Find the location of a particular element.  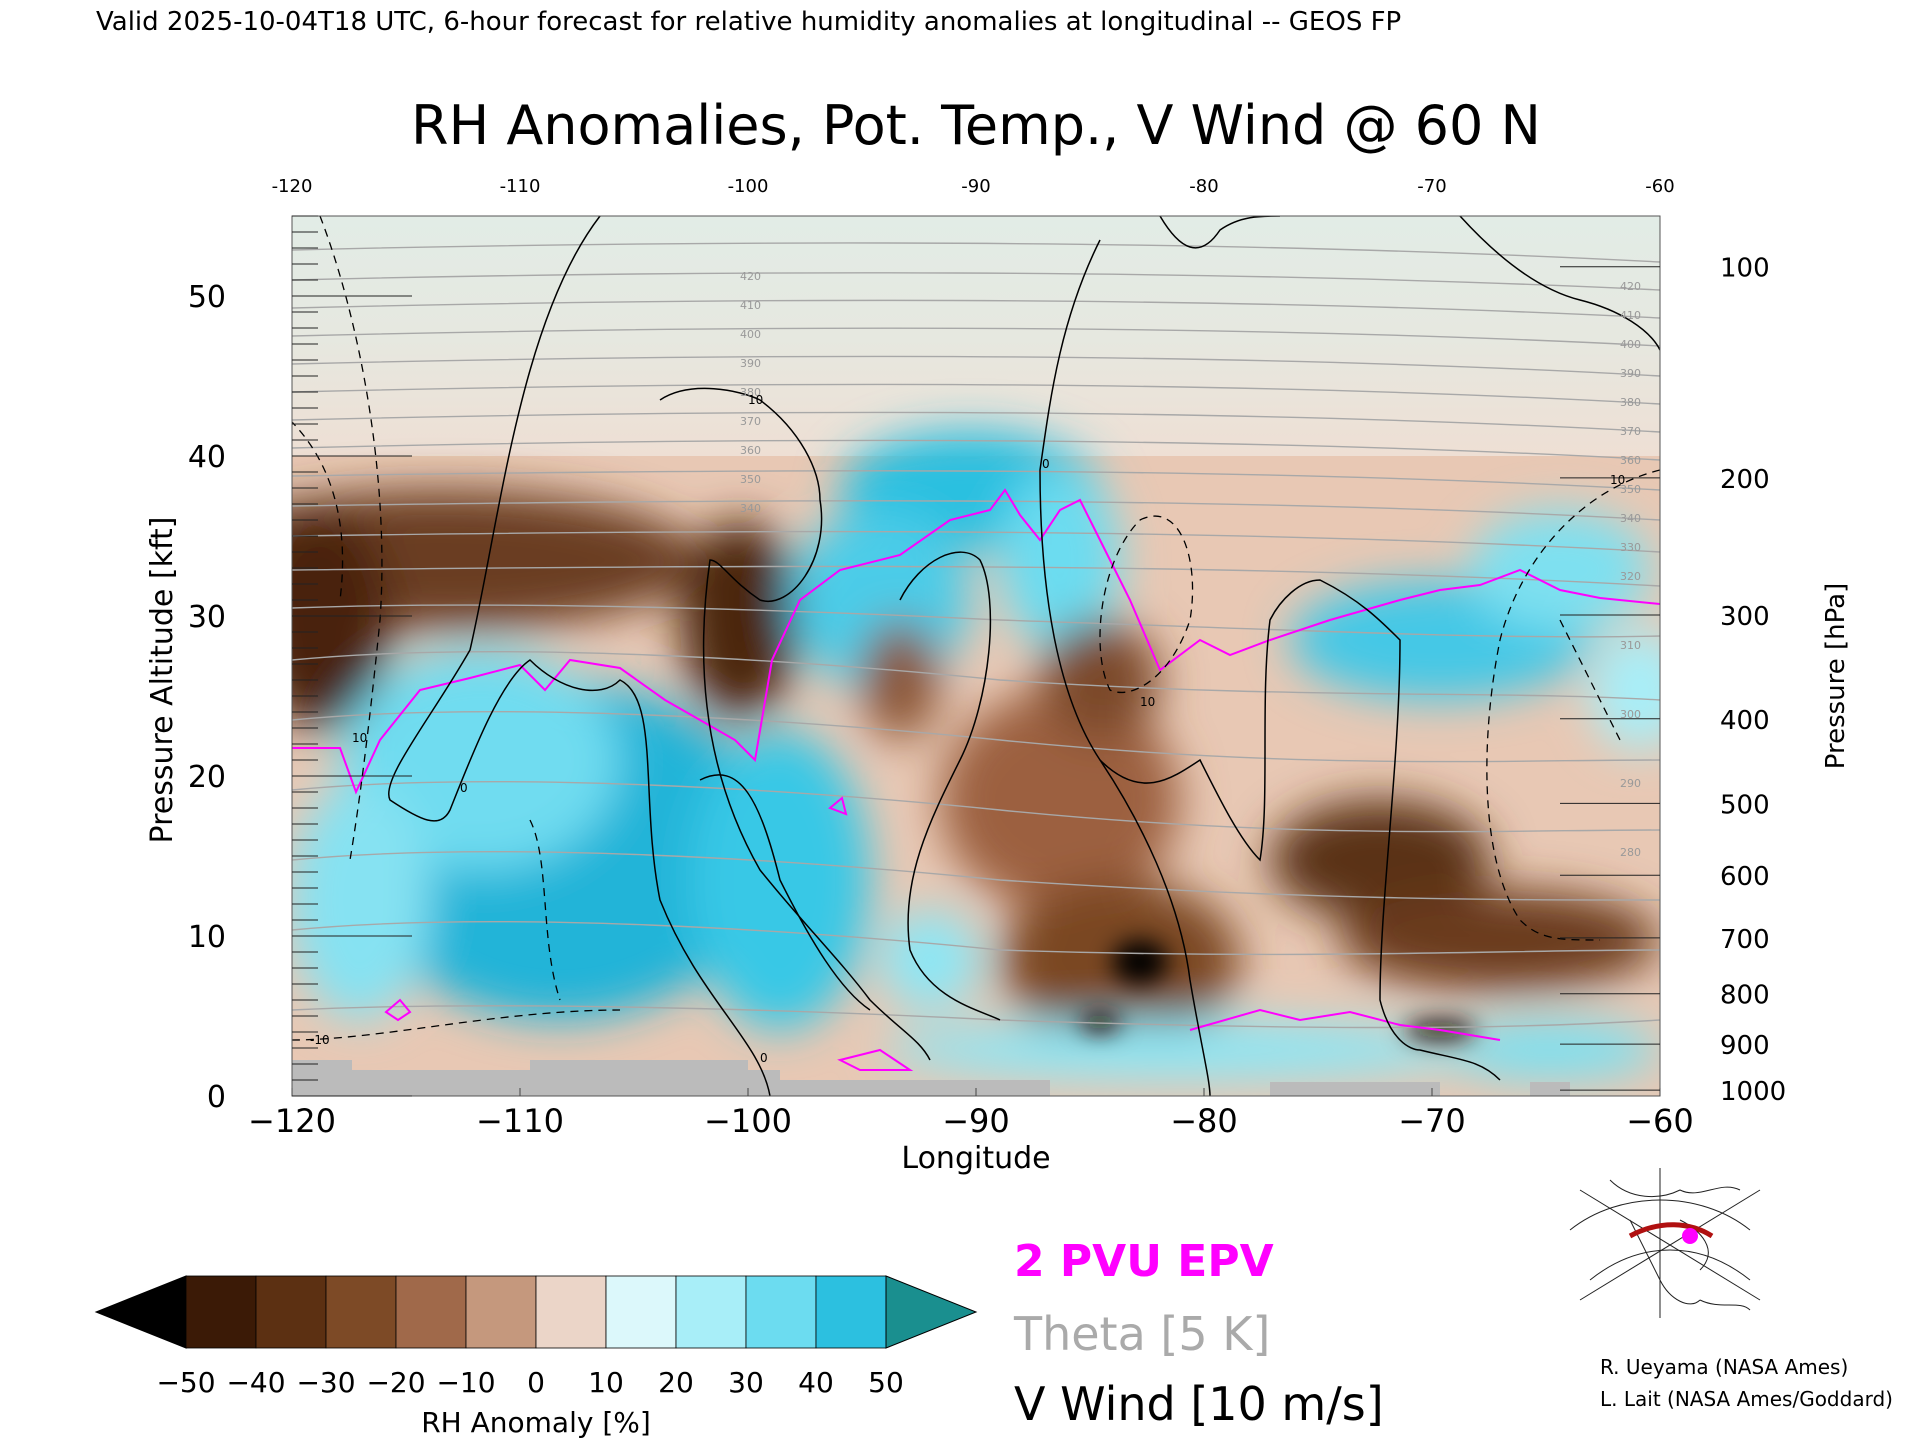

x-tick-labels-bottom: −120 −110 −100 −90 −80 −70 −60 is located at coordinates (971, 1114).